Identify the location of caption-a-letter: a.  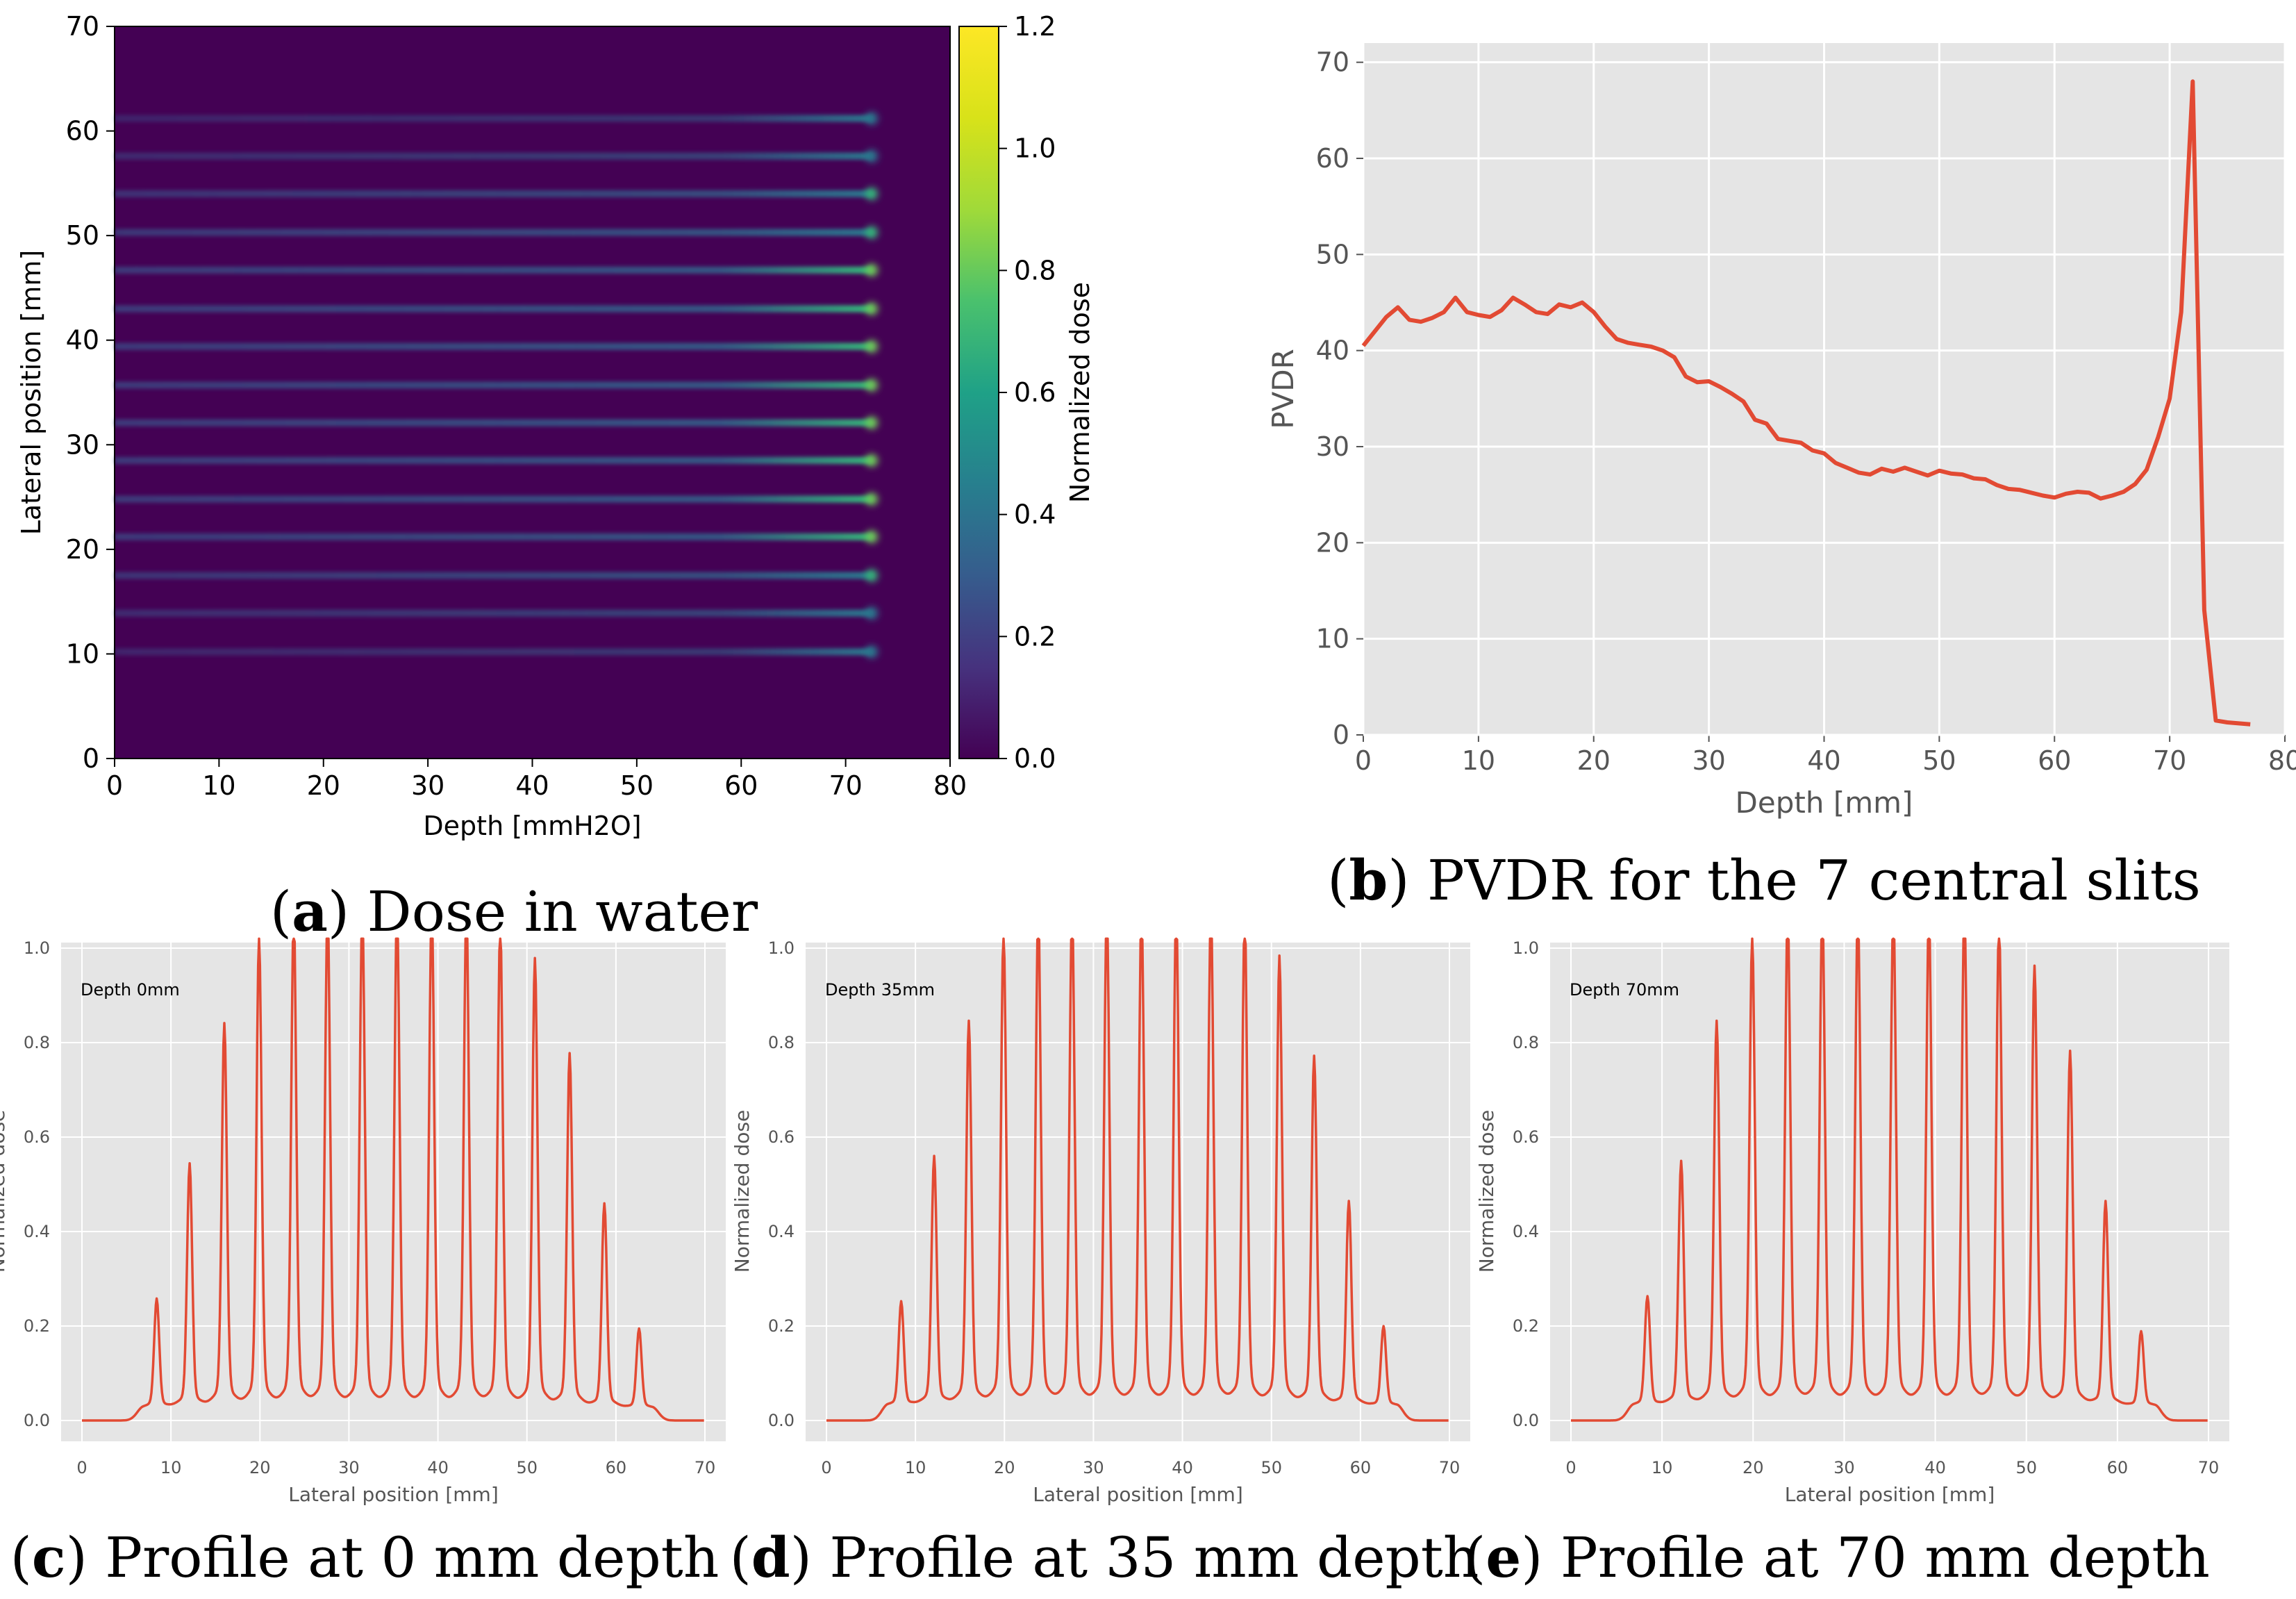
(310, 911).